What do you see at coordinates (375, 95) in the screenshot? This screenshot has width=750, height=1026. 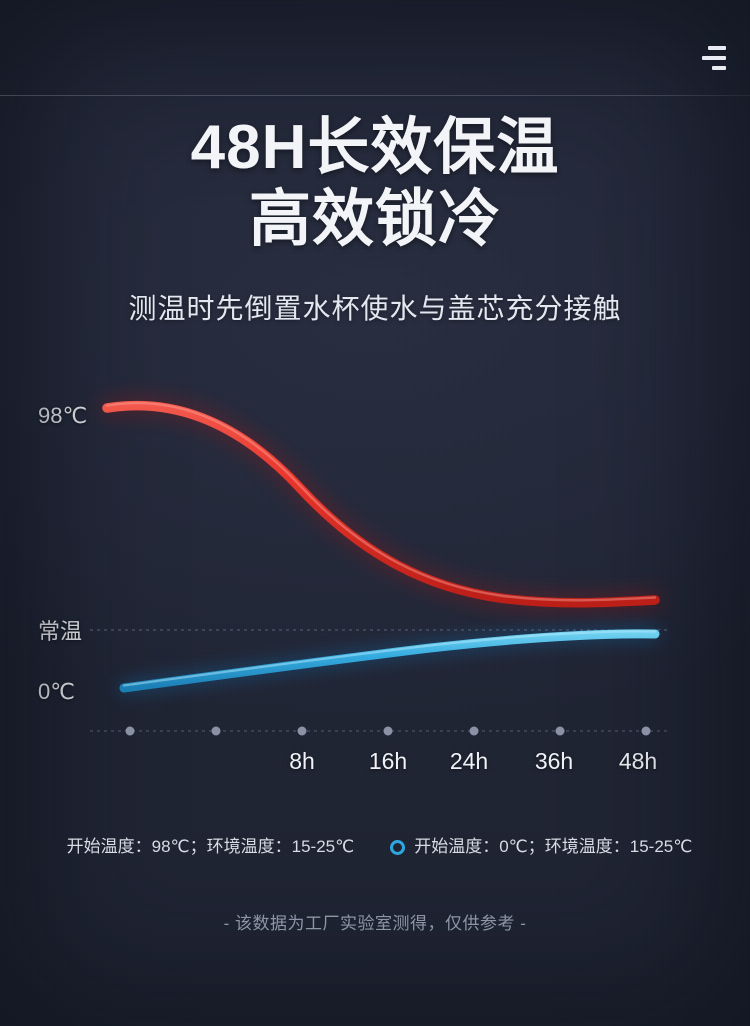 I see `top-divider` at bounding box center [375, 95].